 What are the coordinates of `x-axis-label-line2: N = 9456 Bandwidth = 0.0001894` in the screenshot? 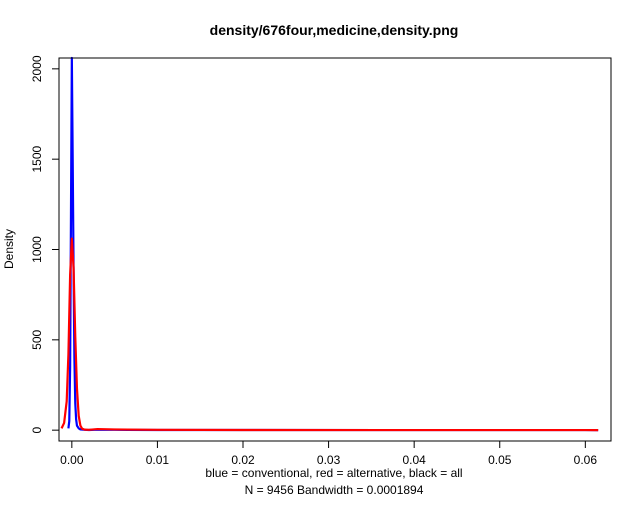 It's located at (334, 490).